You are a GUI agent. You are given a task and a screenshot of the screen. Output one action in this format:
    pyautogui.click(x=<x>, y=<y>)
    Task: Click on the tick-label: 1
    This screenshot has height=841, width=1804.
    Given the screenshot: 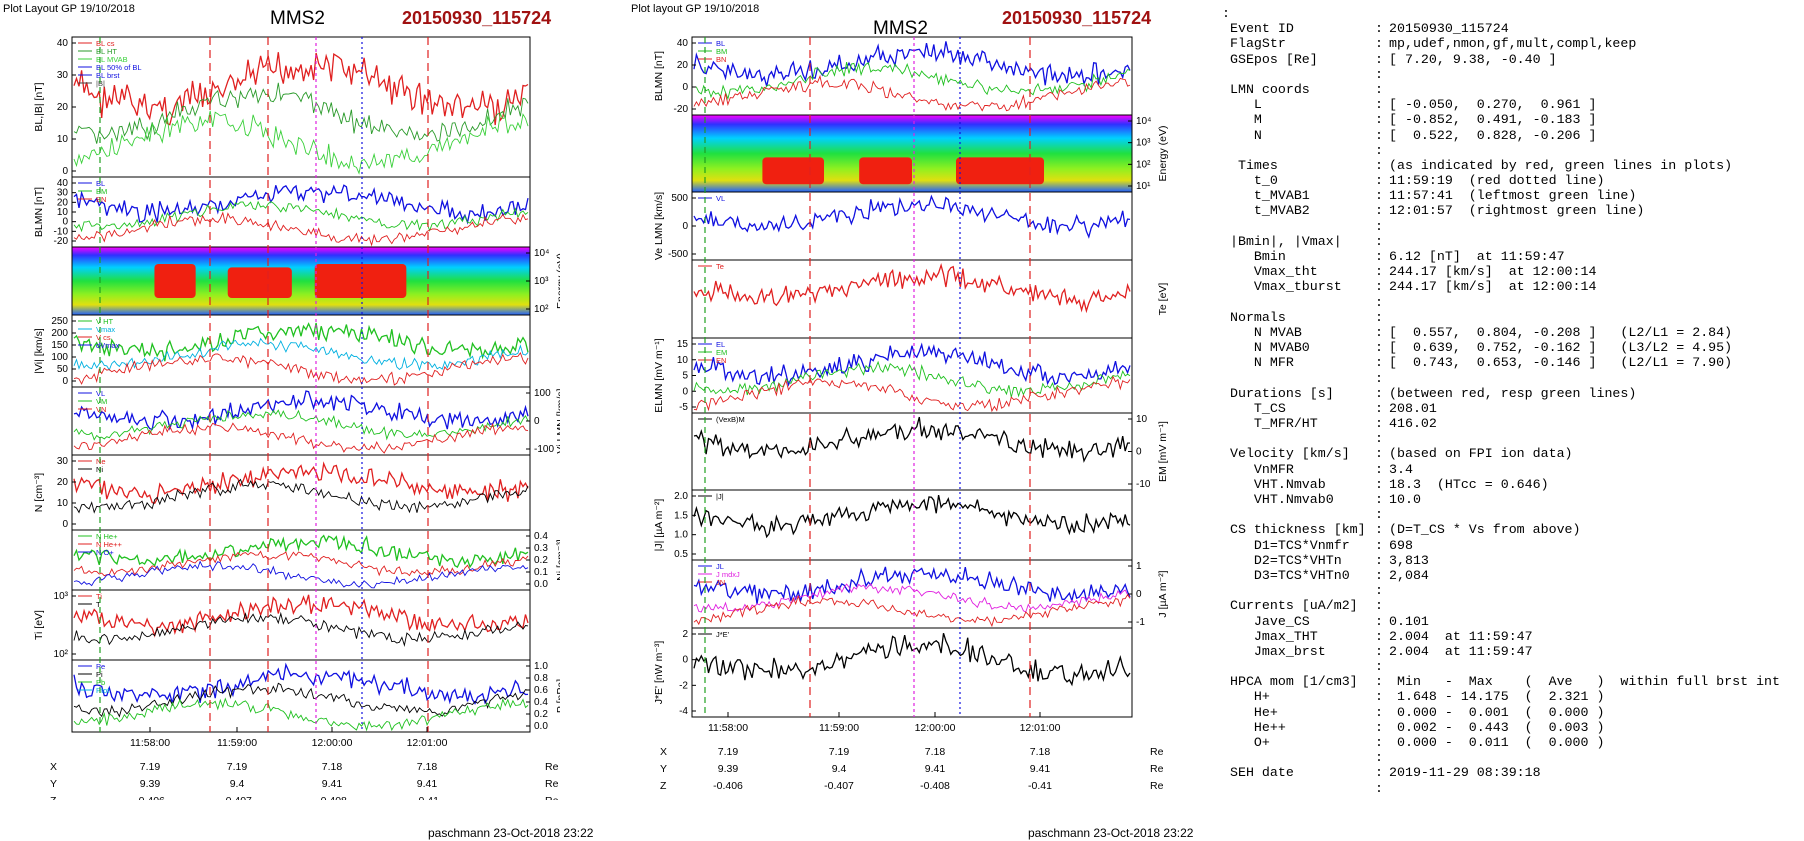 What is the action you would take?
    pyautogui.click(x=1139, y=566)
    